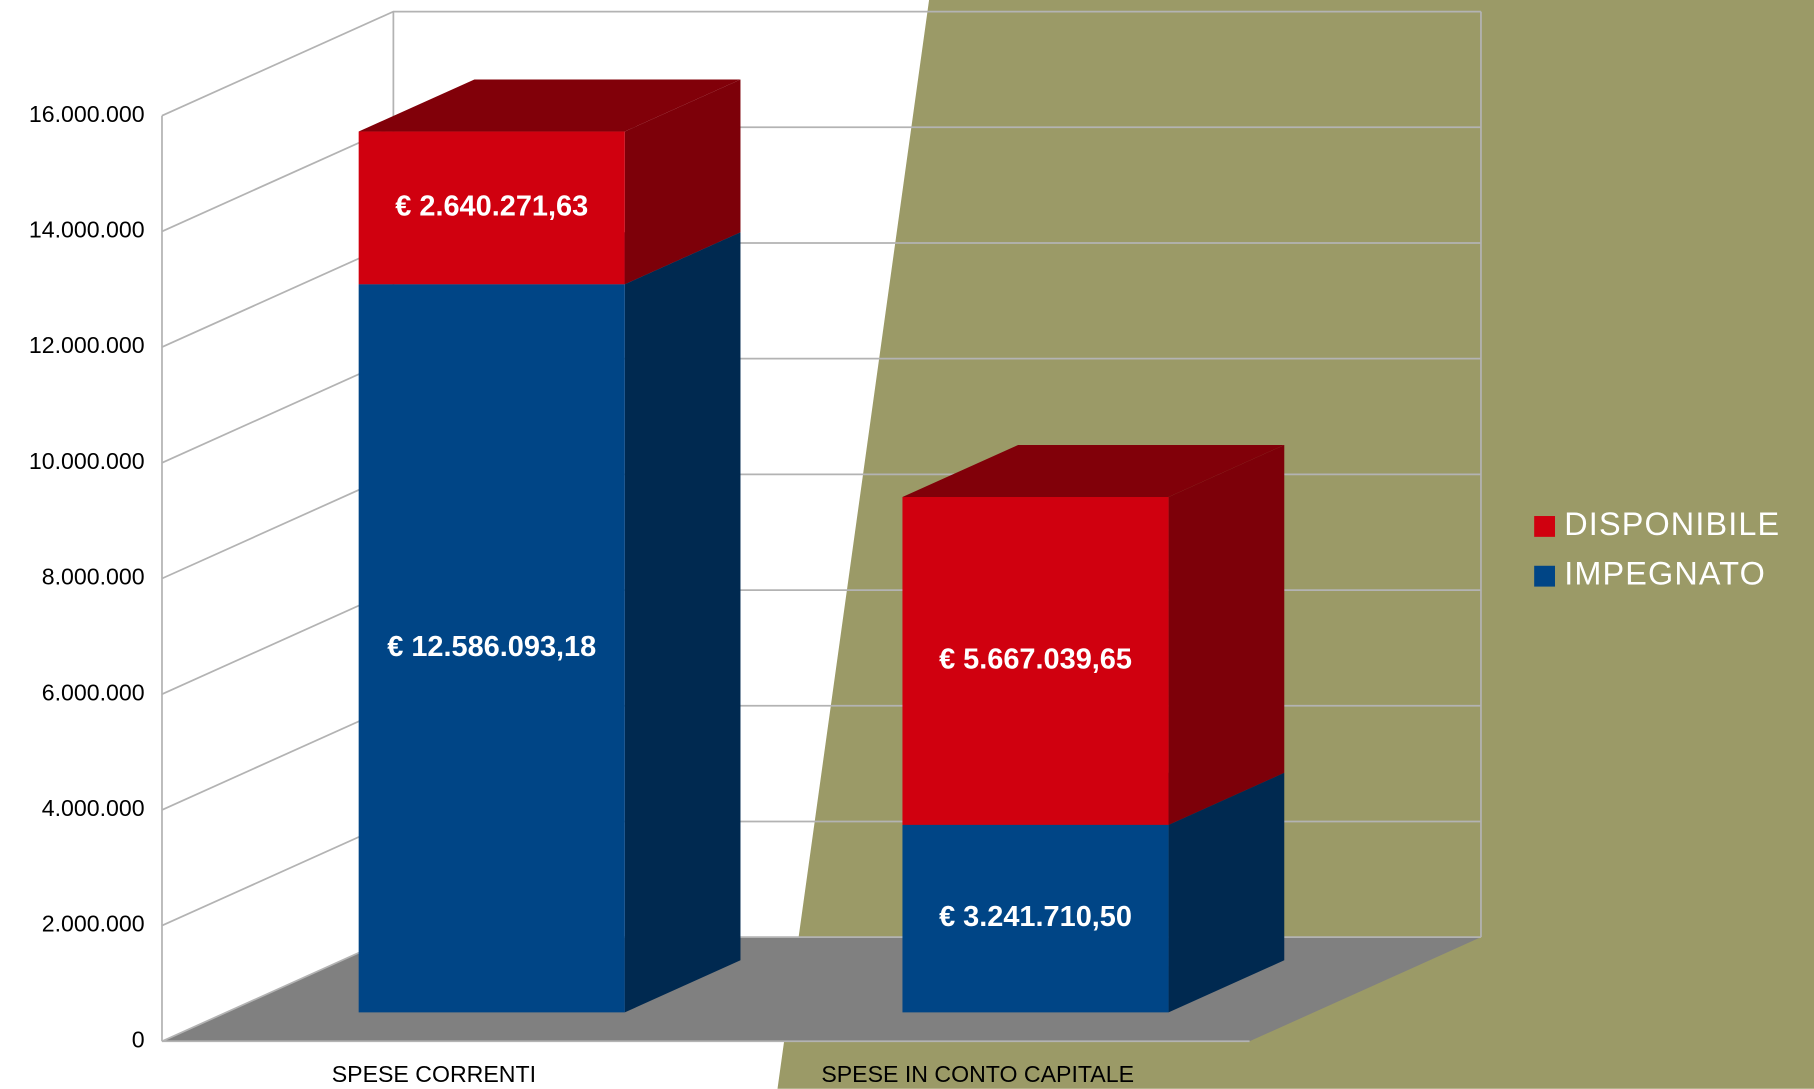 Image resolution: width=1814 pixels, height=1089 pixels. What do you see at coordinates (87, 345) in the screenshot?
I see `y-tick-label: 12.000.000` at bounding box center [87, 345].